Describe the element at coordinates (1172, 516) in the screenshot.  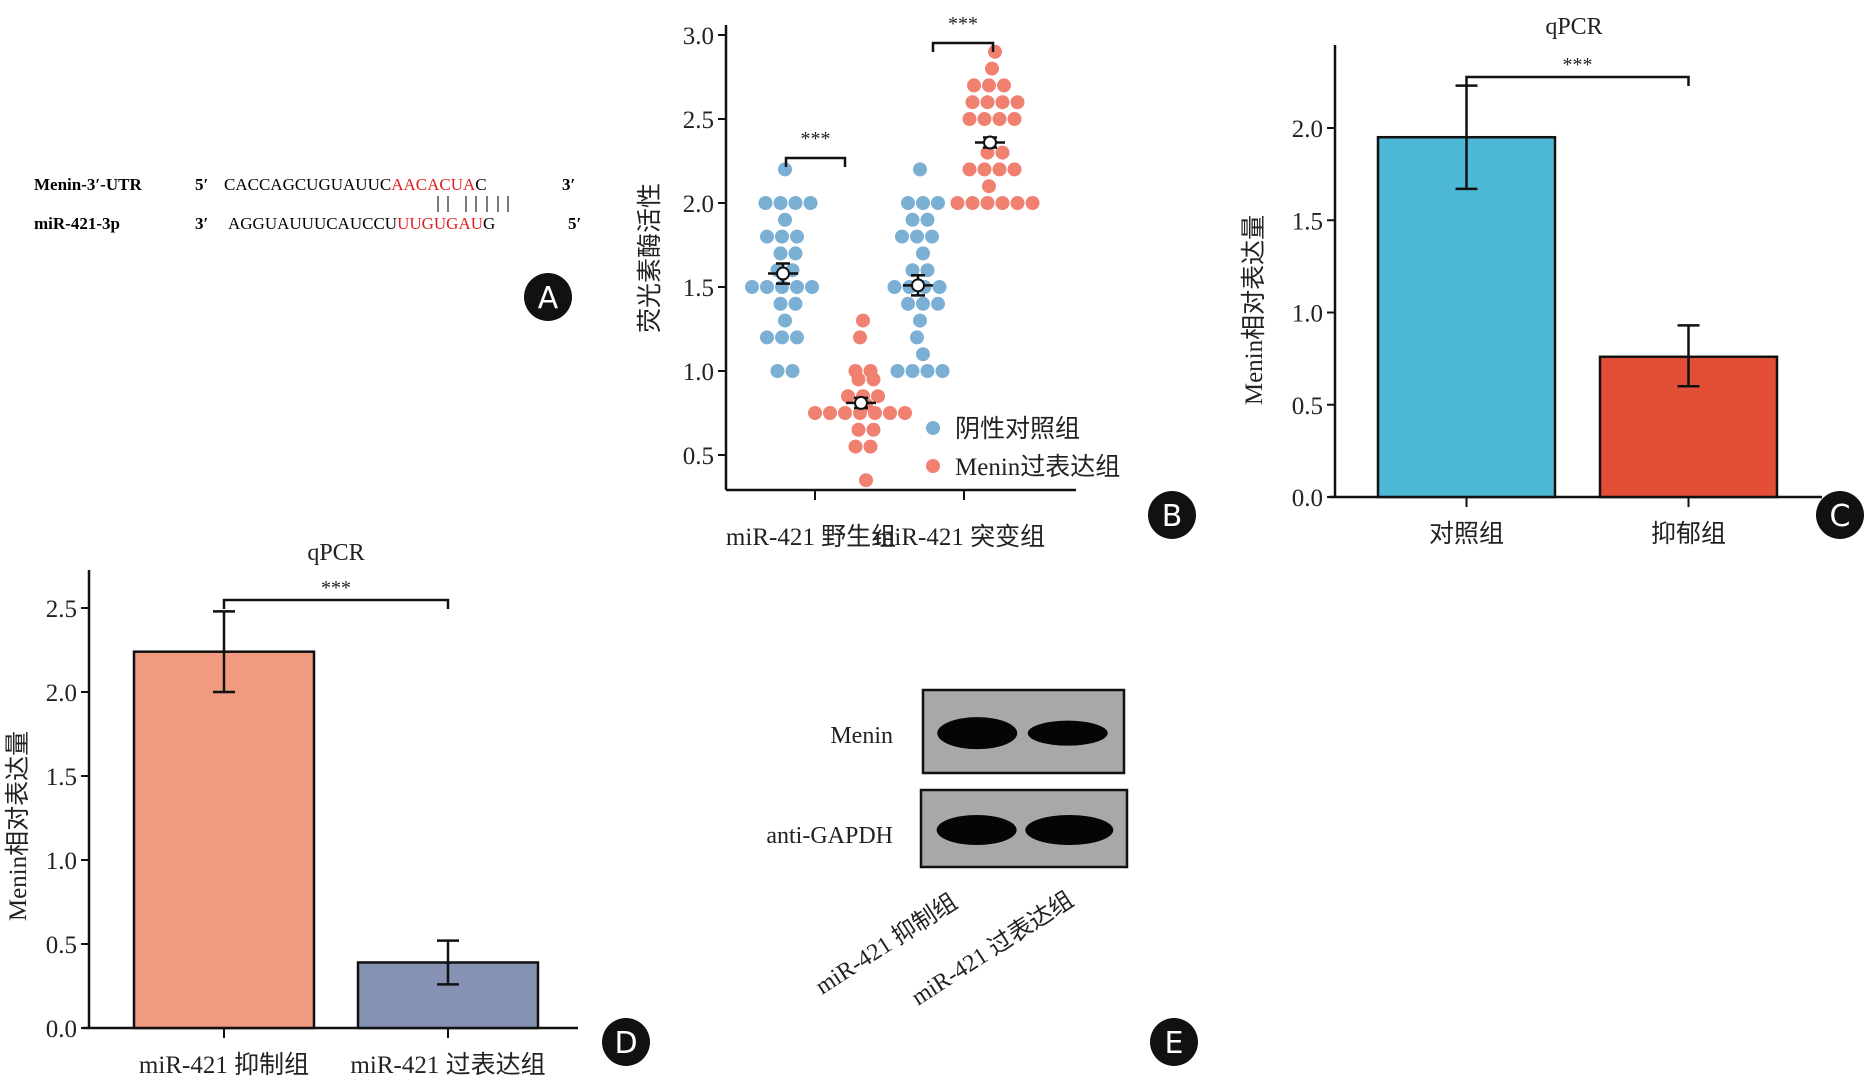
I see `panel-label-b: B` at that location.